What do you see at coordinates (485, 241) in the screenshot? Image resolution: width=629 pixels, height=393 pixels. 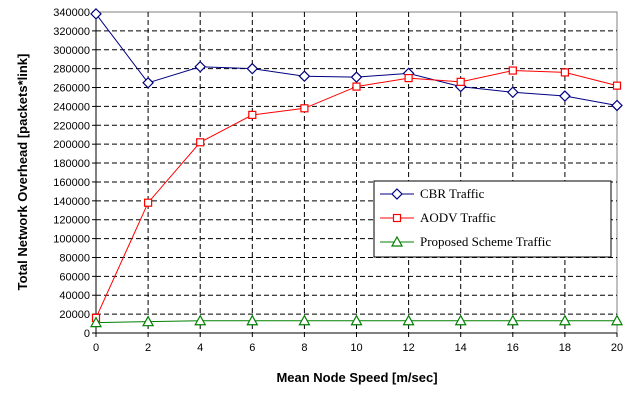 I see `legend-label: Proposed Scheme Traffic` at bounding box center [485, 241].